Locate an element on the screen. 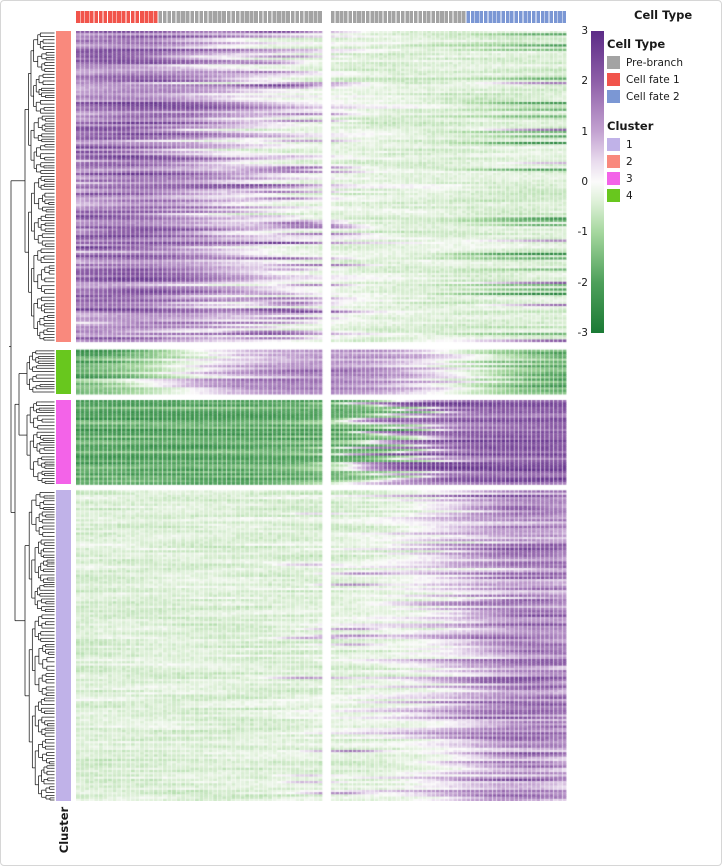 The image size is (722, 866). legend-item-cluster-4: 4 is located at coordinates (630, 195).